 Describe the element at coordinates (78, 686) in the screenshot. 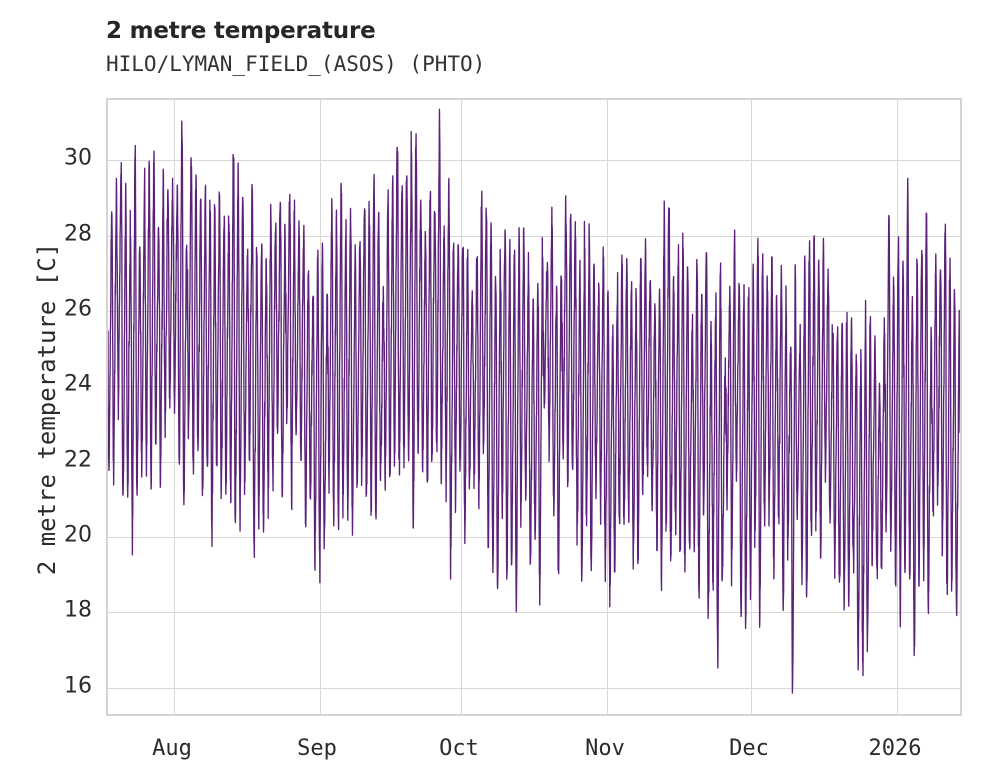

I see `y-tick-label: 16` at that location.